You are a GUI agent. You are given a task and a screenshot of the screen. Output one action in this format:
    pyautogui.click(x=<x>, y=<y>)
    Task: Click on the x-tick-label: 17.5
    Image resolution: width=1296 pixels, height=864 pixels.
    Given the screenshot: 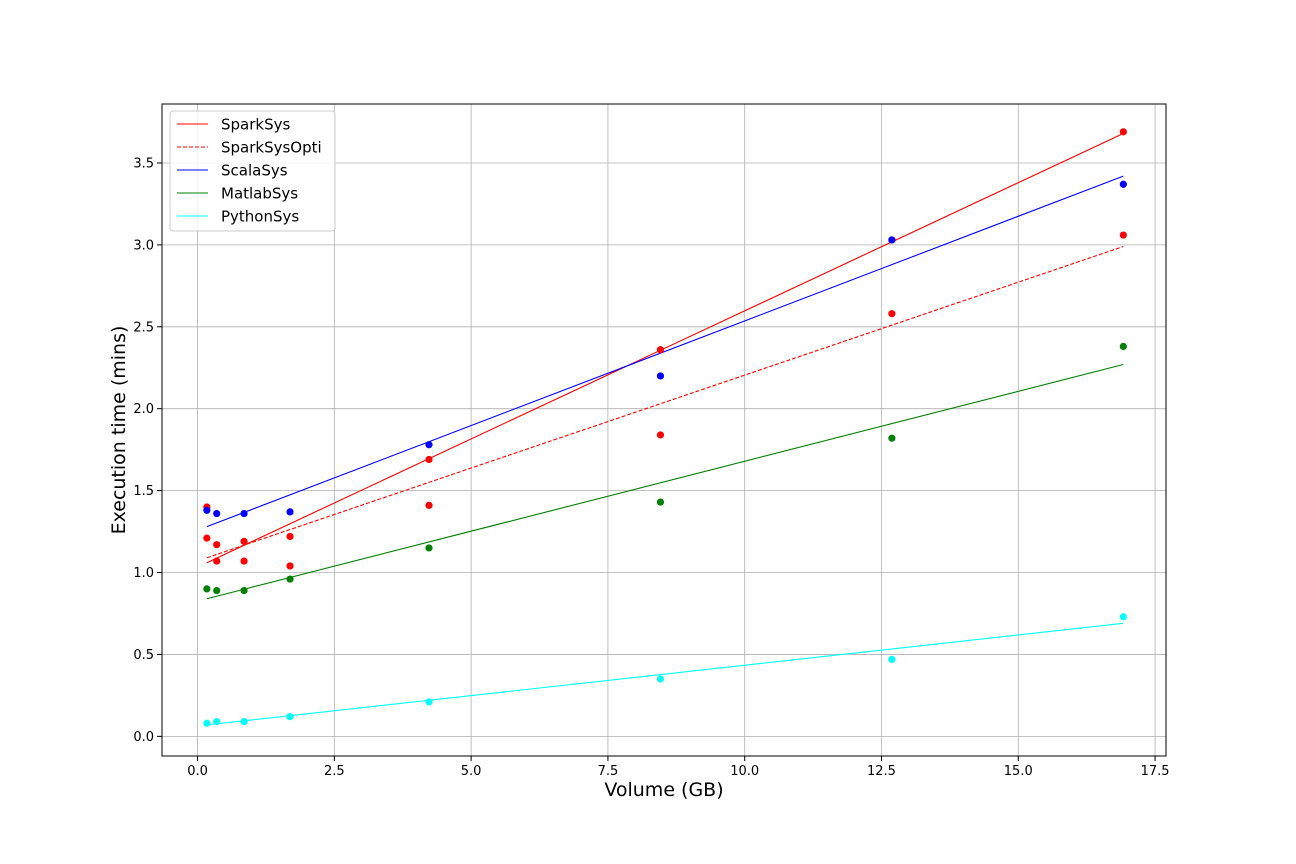 What is the action you would take?
    pyautogui.click(x=1155, y=771)
    